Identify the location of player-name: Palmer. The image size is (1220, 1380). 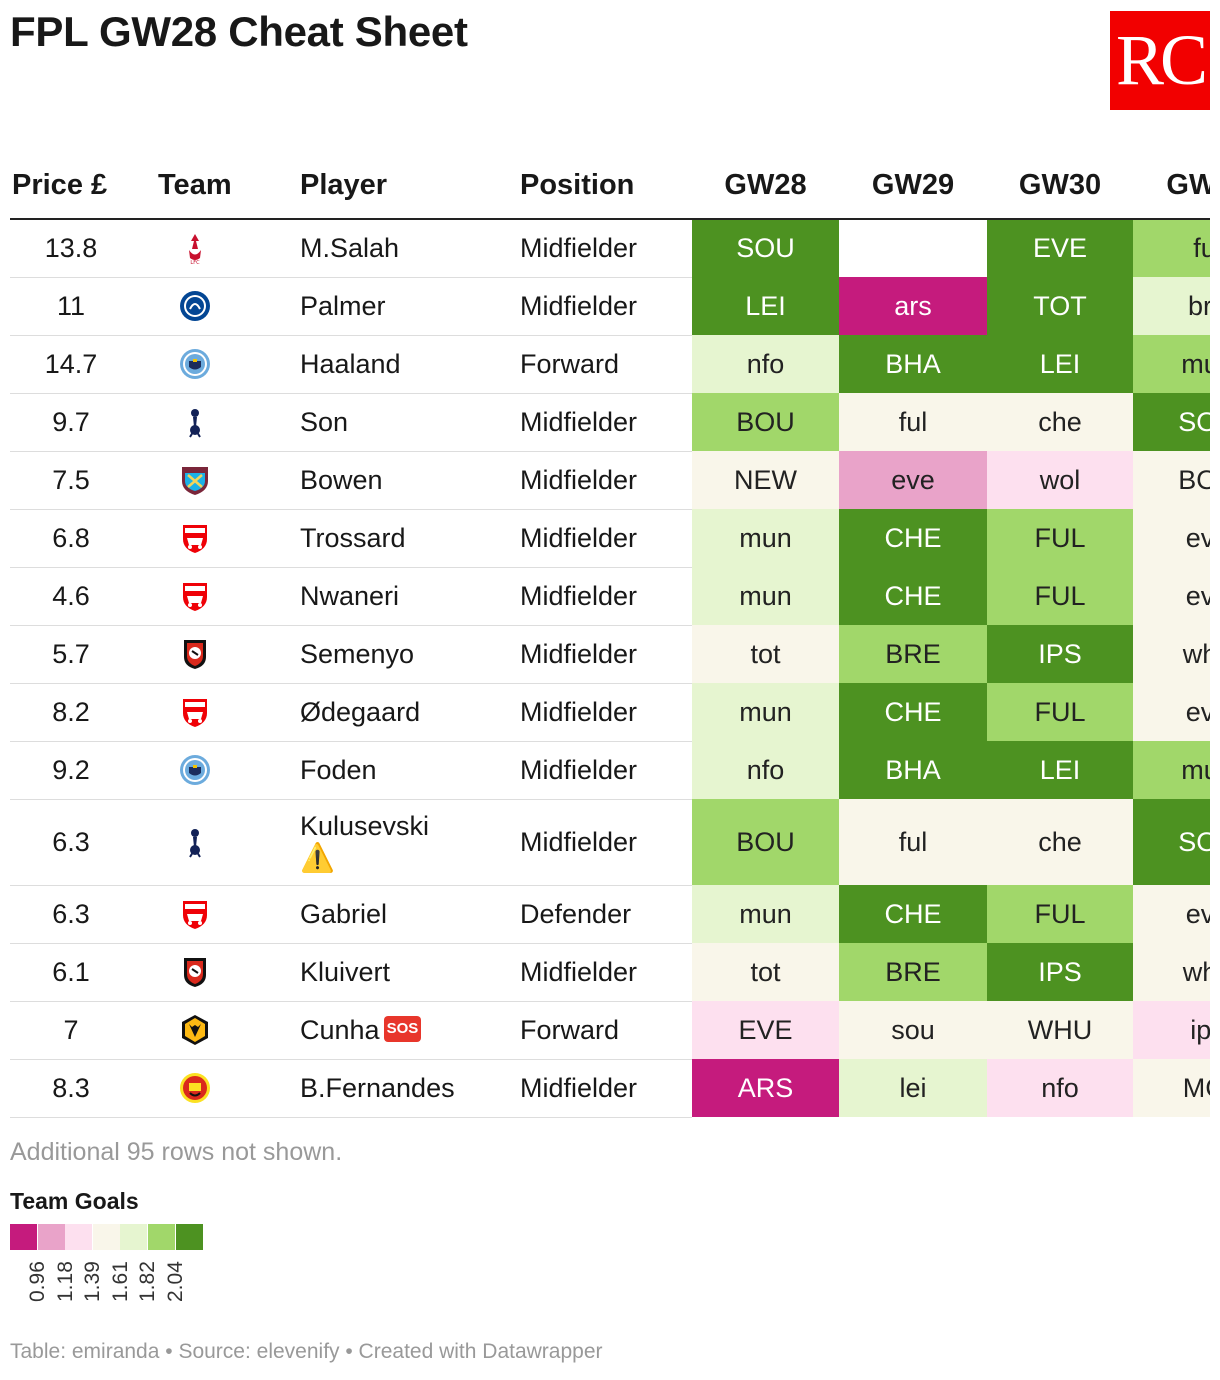
(343, 305).